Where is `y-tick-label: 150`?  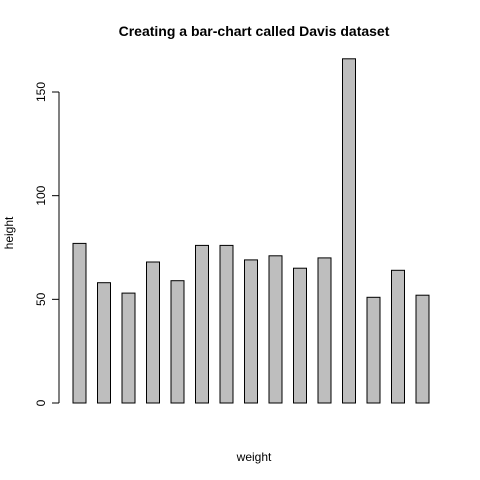
y-tick-label: 150 is located at coordinates (41, 92).